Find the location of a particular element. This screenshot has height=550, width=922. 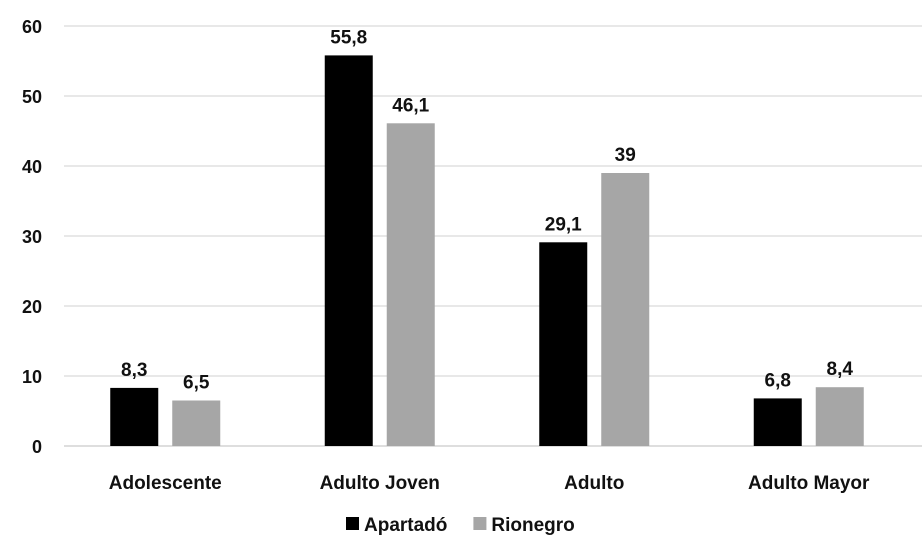

x-category-label: Adolescente is located at coordinates (165, 483).